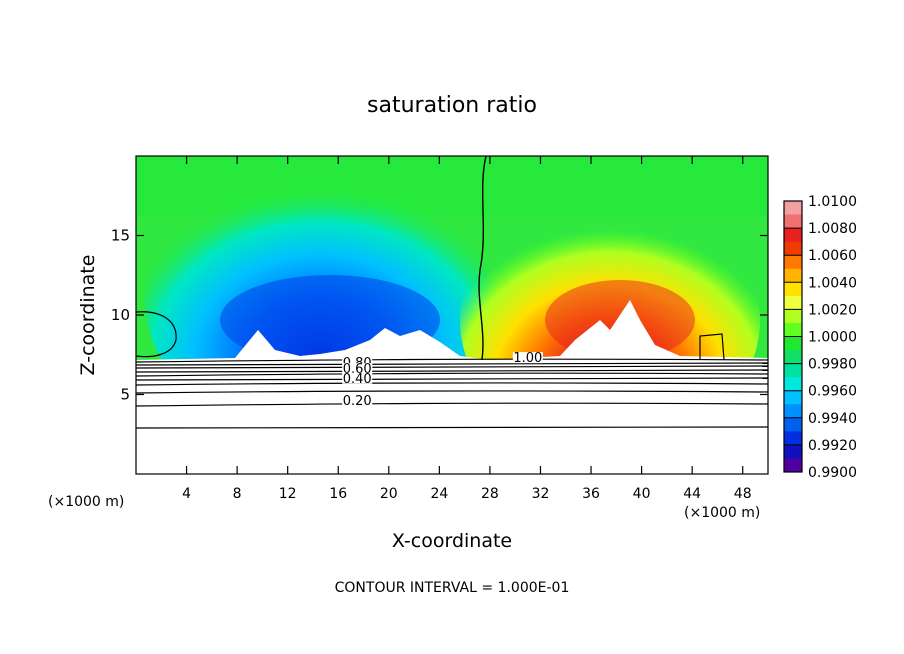 The width and height of the screenshot is (904, 654). Describe the element at coordinates (832, 283) in the screenshot. I see `colorbar-label: 1.0040` at that location.